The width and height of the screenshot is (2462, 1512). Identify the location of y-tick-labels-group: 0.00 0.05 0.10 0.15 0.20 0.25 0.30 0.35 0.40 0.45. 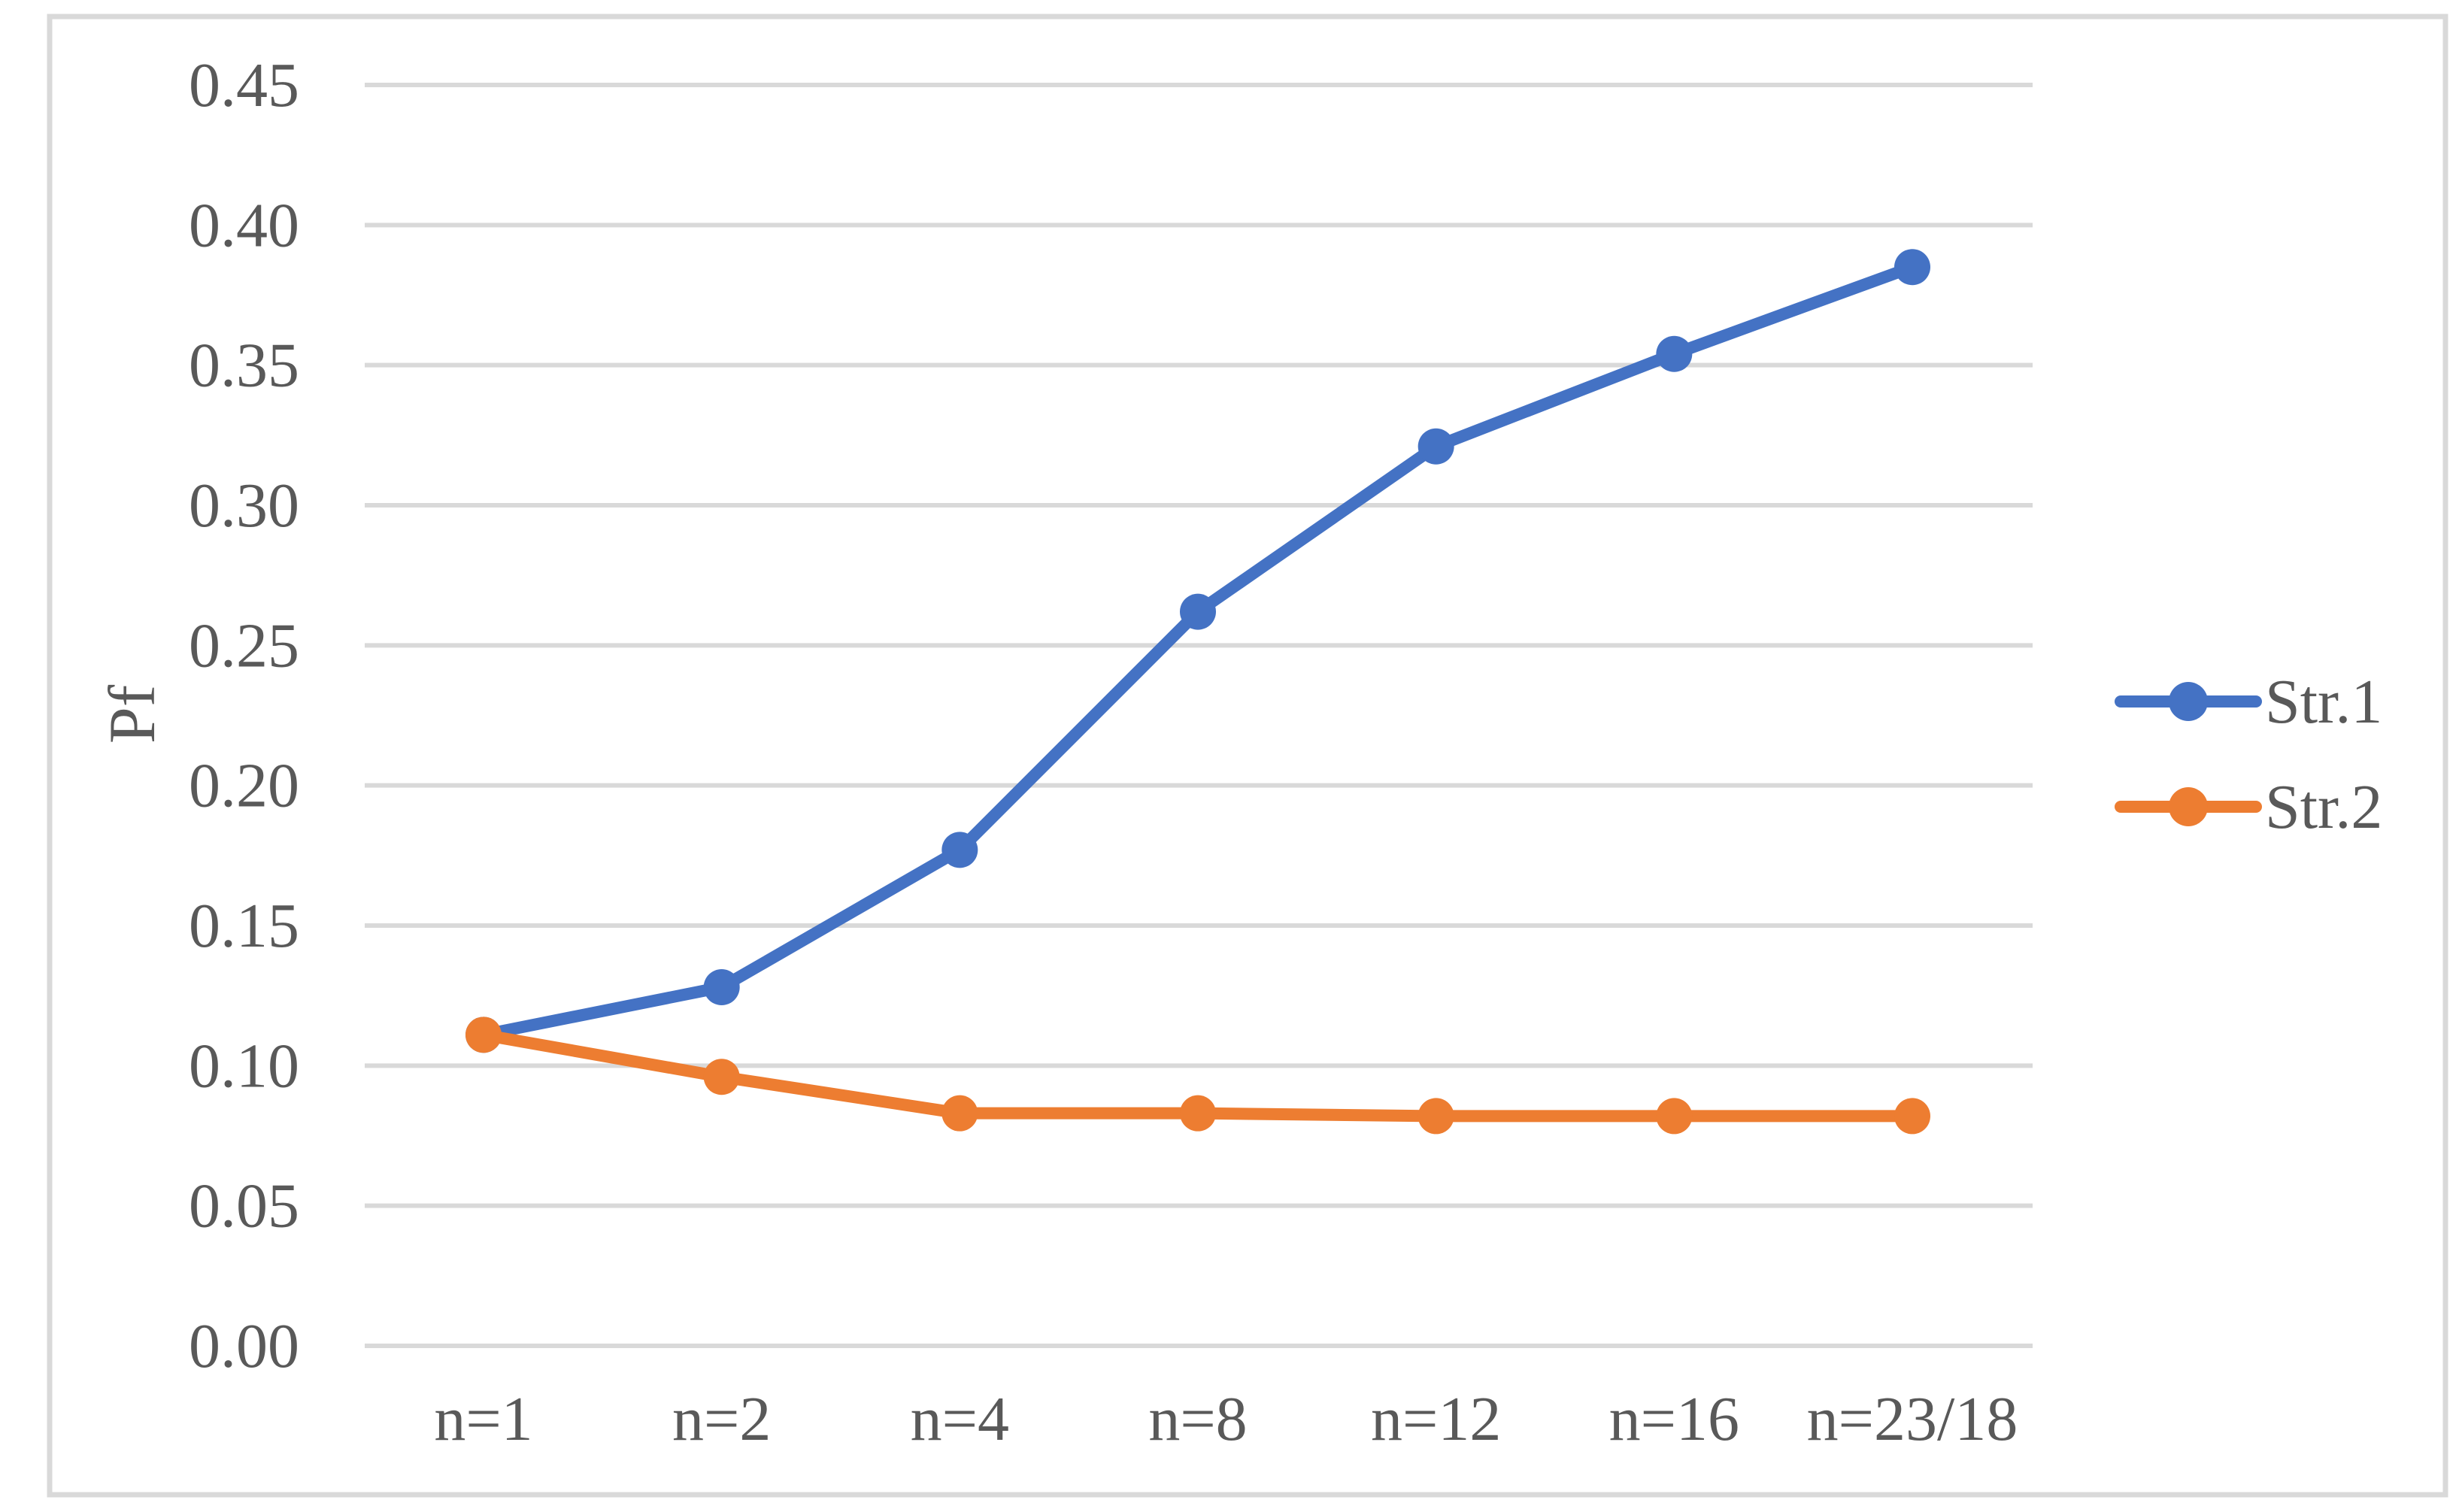
(244, 716).